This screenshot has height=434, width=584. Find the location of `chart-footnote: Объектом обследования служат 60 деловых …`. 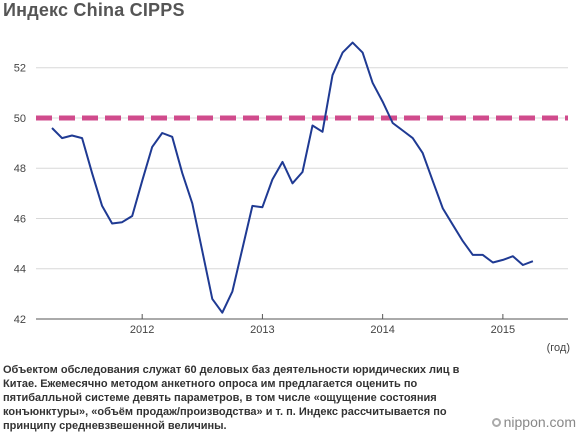

chart-footnote: Объектом обследования служат 60 деловых … is located at coordinates (231, 398).